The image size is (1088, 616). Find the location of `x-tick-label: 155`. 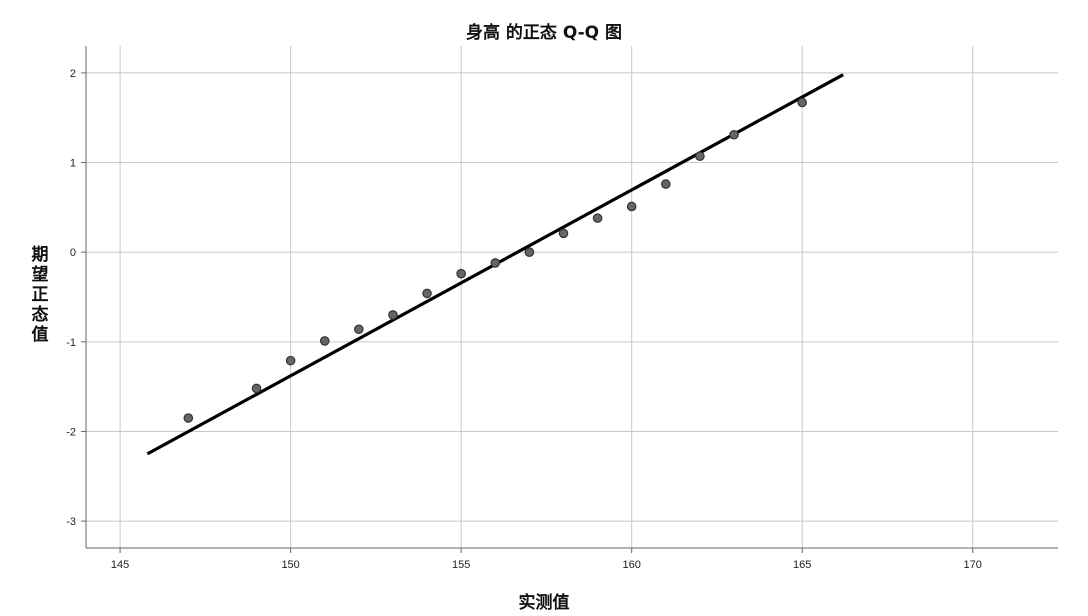

x-tick-label: 155 is located at coordinates (461, 565).